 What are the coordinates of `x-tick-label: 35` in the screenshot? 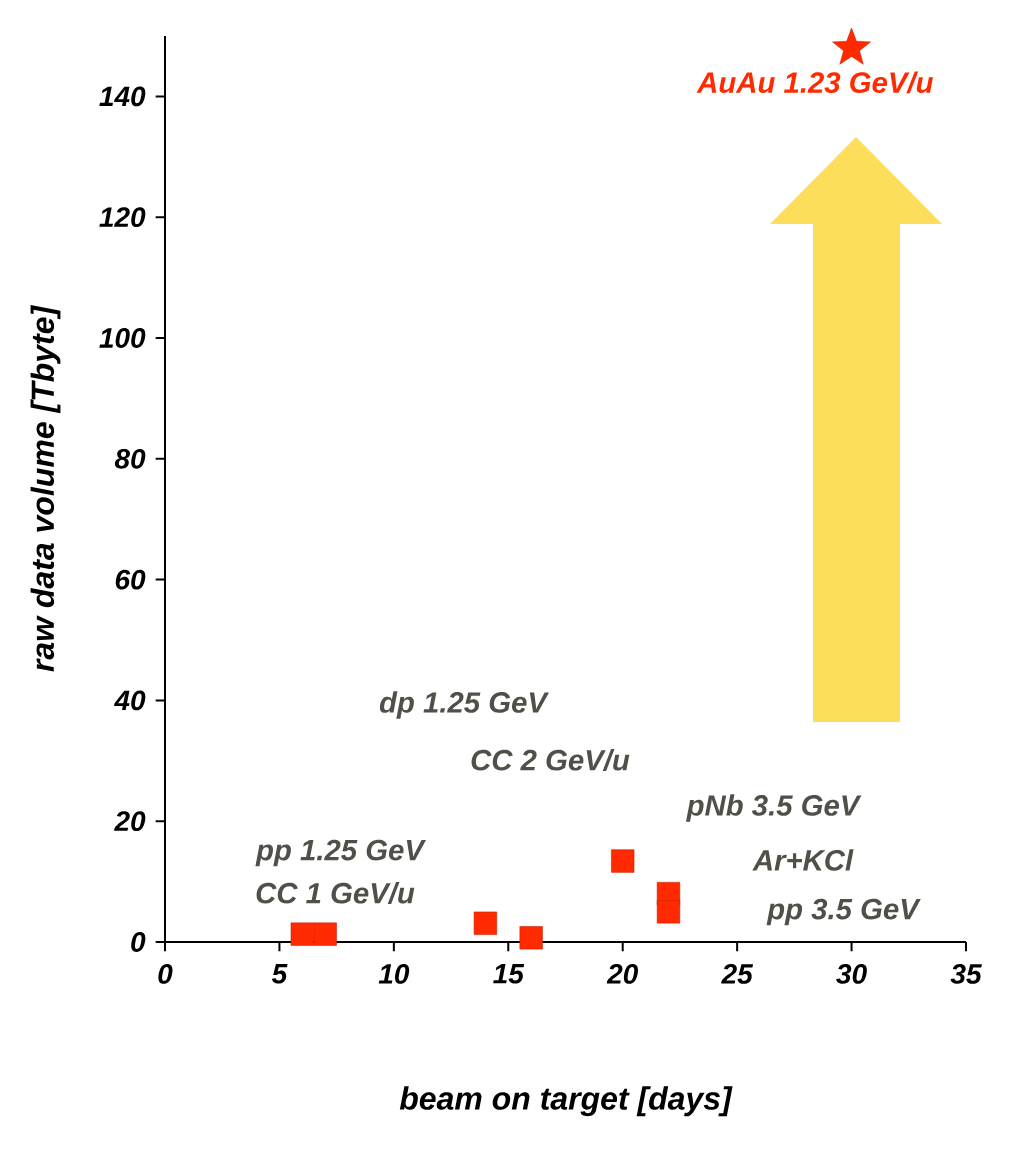 It's located at (966, 974).